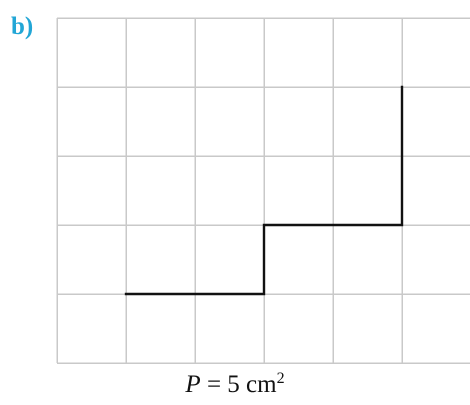 The width and height of the screenshot is (470, 405). I want to click on unit-exponent: 2, so click(280, 378).